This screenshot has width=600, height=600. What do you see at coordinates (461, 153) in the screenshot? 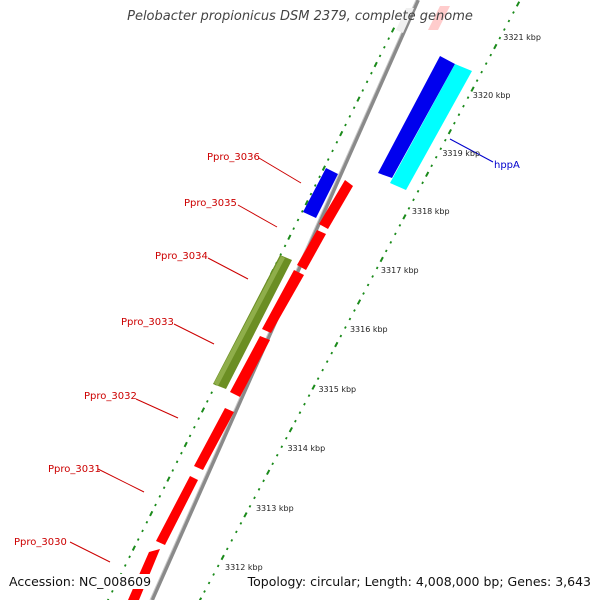
I see `scale-label: 3319 kbp` at bounding box center [461, 153].